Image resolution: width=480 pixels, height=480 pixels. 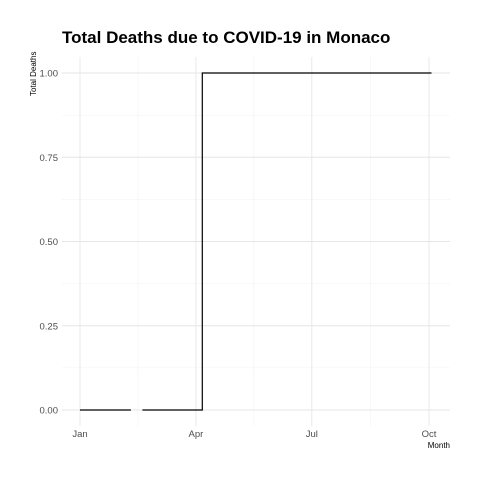 What do you see at coordinates (196, 434) in the screenshot?
I see `x-tick-label: Apr` at bounding box center [196, 434].